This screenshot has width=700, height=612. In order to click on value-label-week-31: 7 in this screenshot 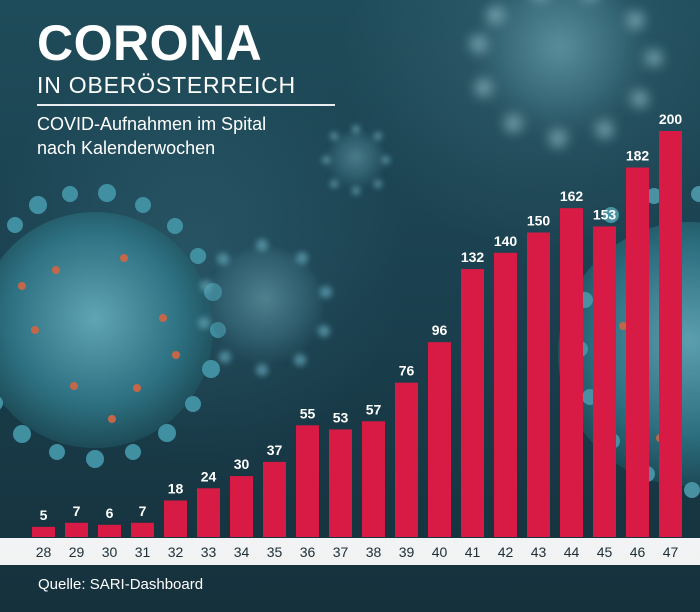, I will do `click(143, 511)`.